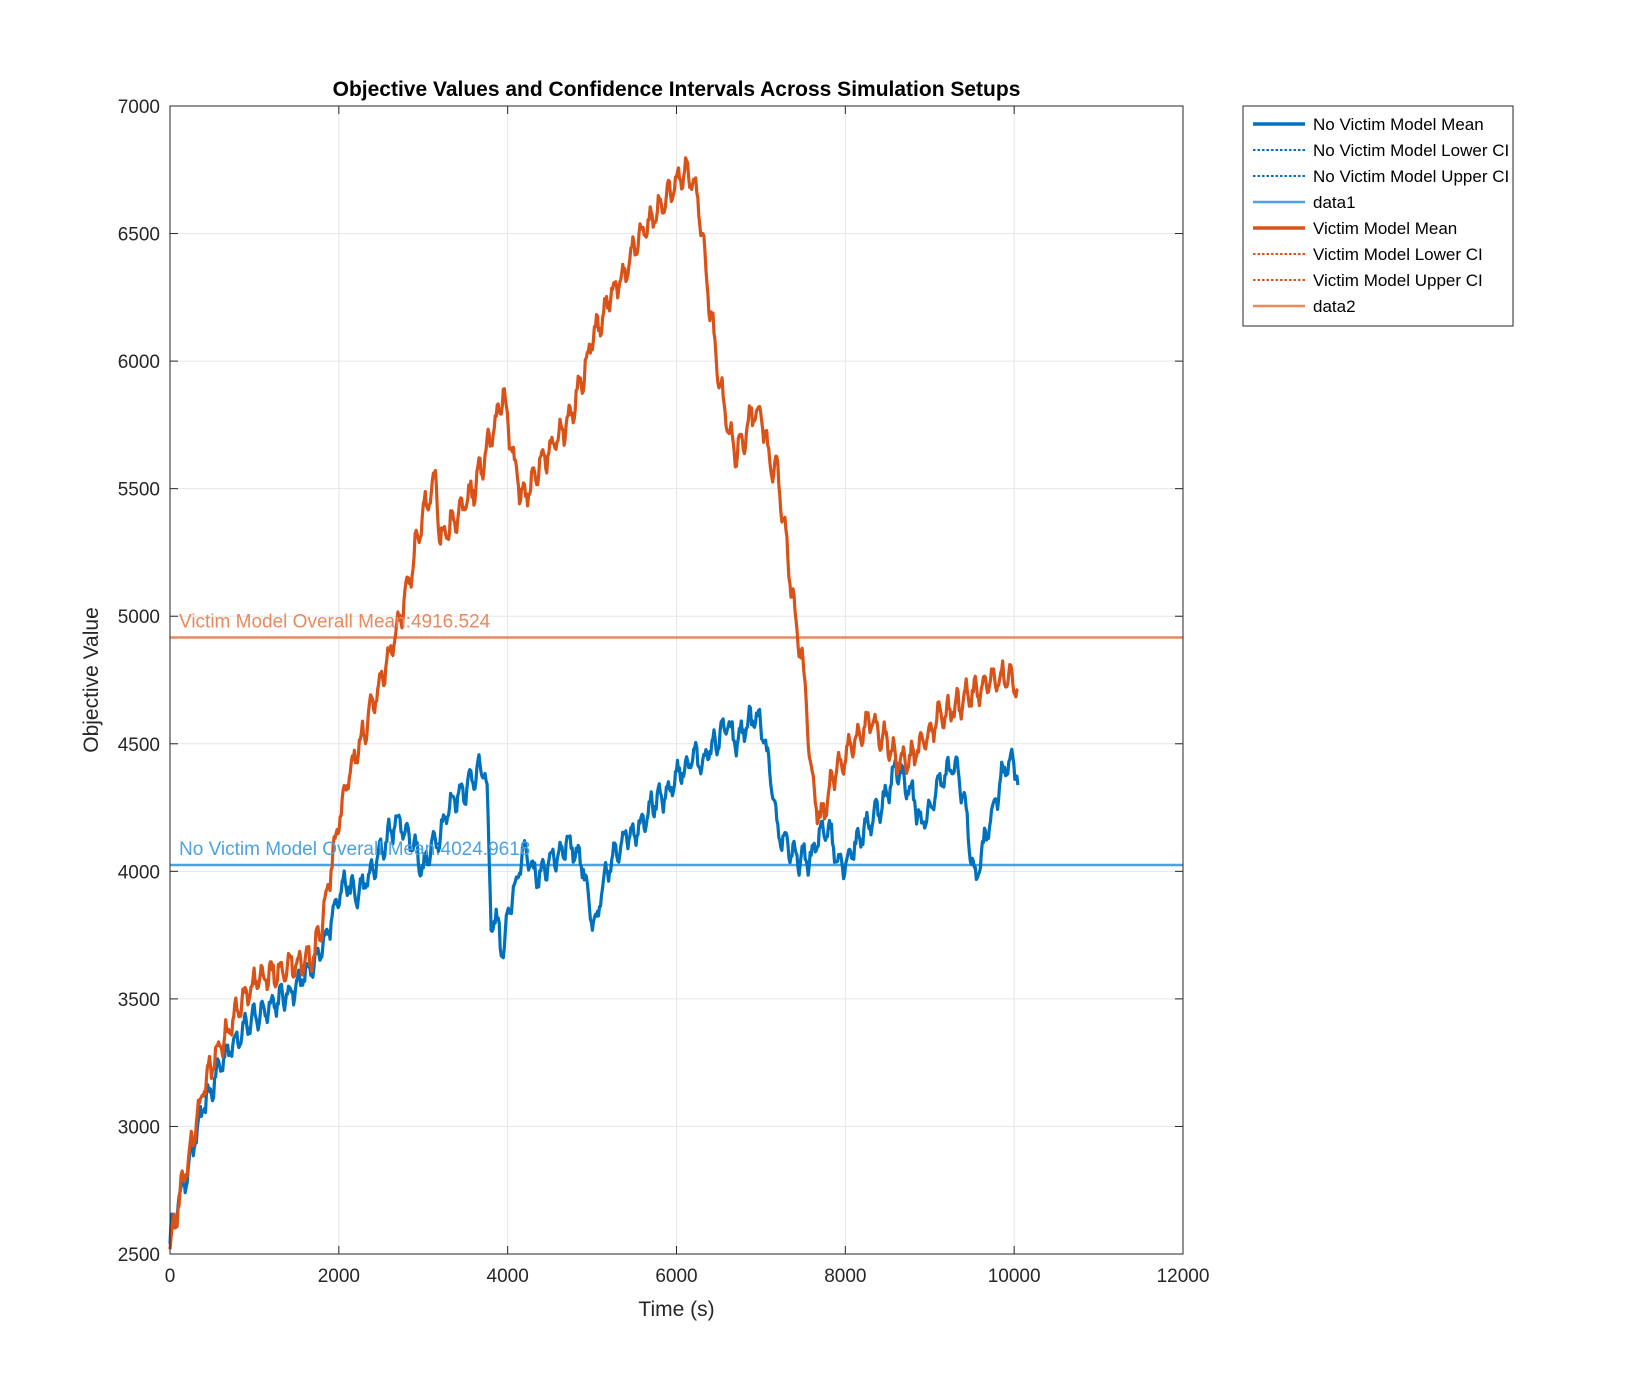 This screenshot has height=1398, width=1639. What do you see at coordinates (676, 751) in the screenshot?
I see `reference-lines` at bounding box center [676, 751].